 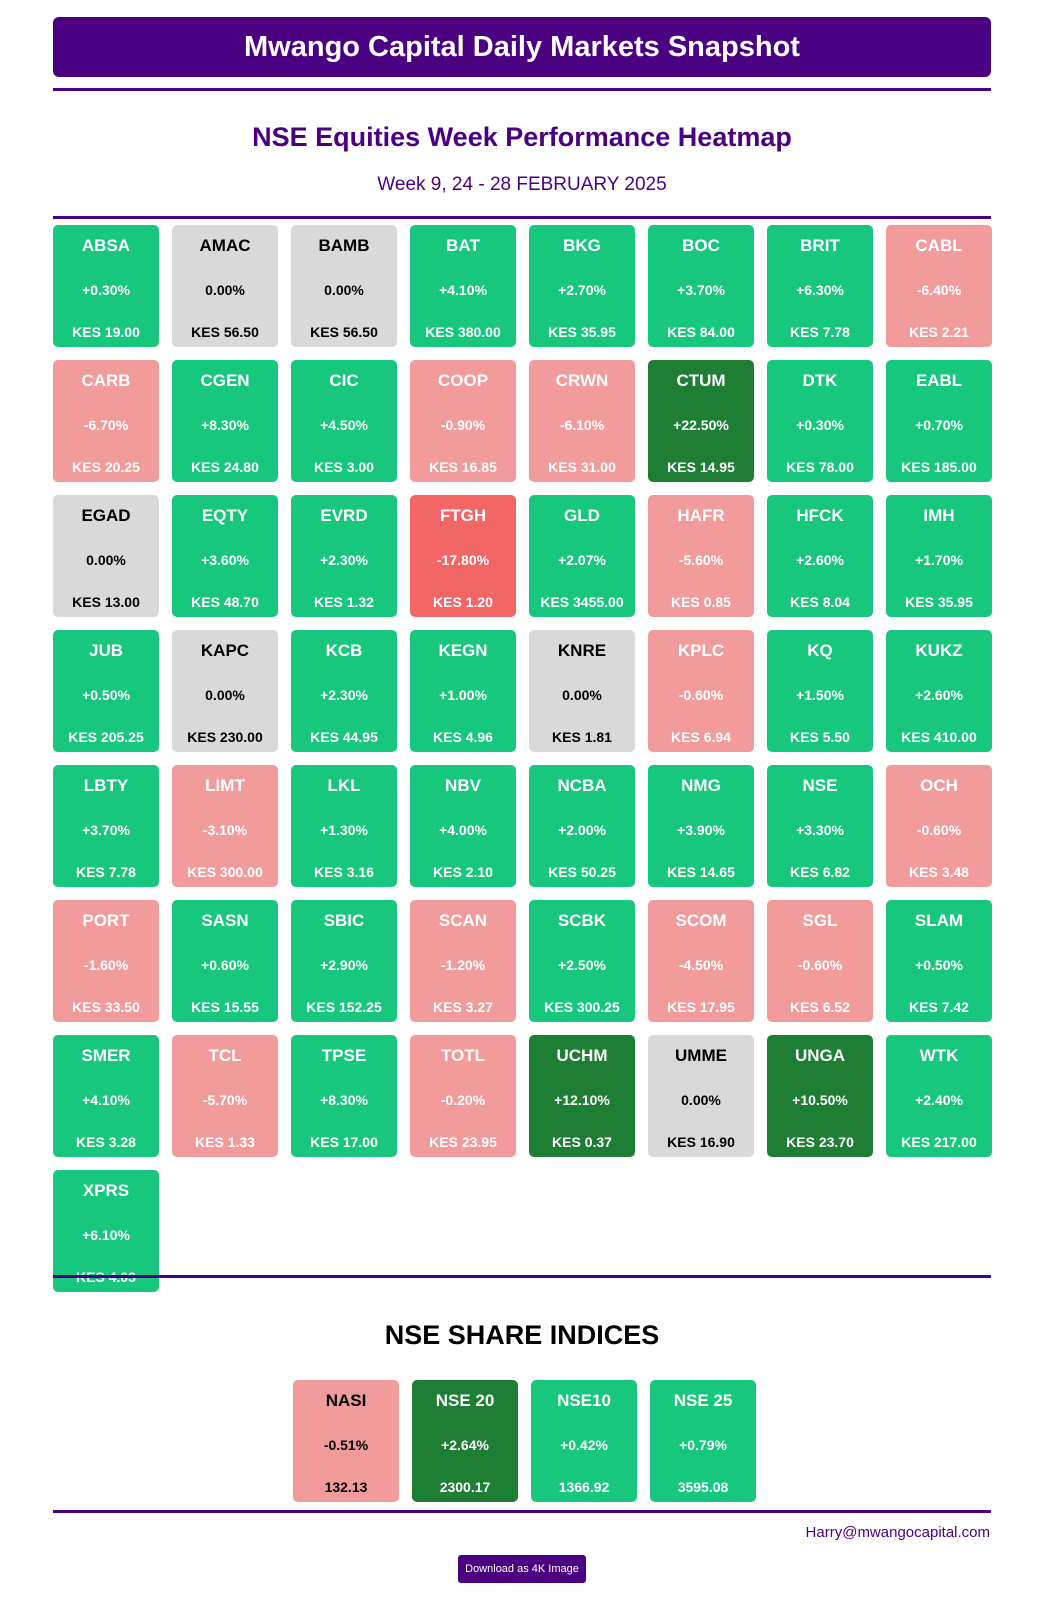 I want to click on stock-change: +2.30%, so click(x=344, y=560).